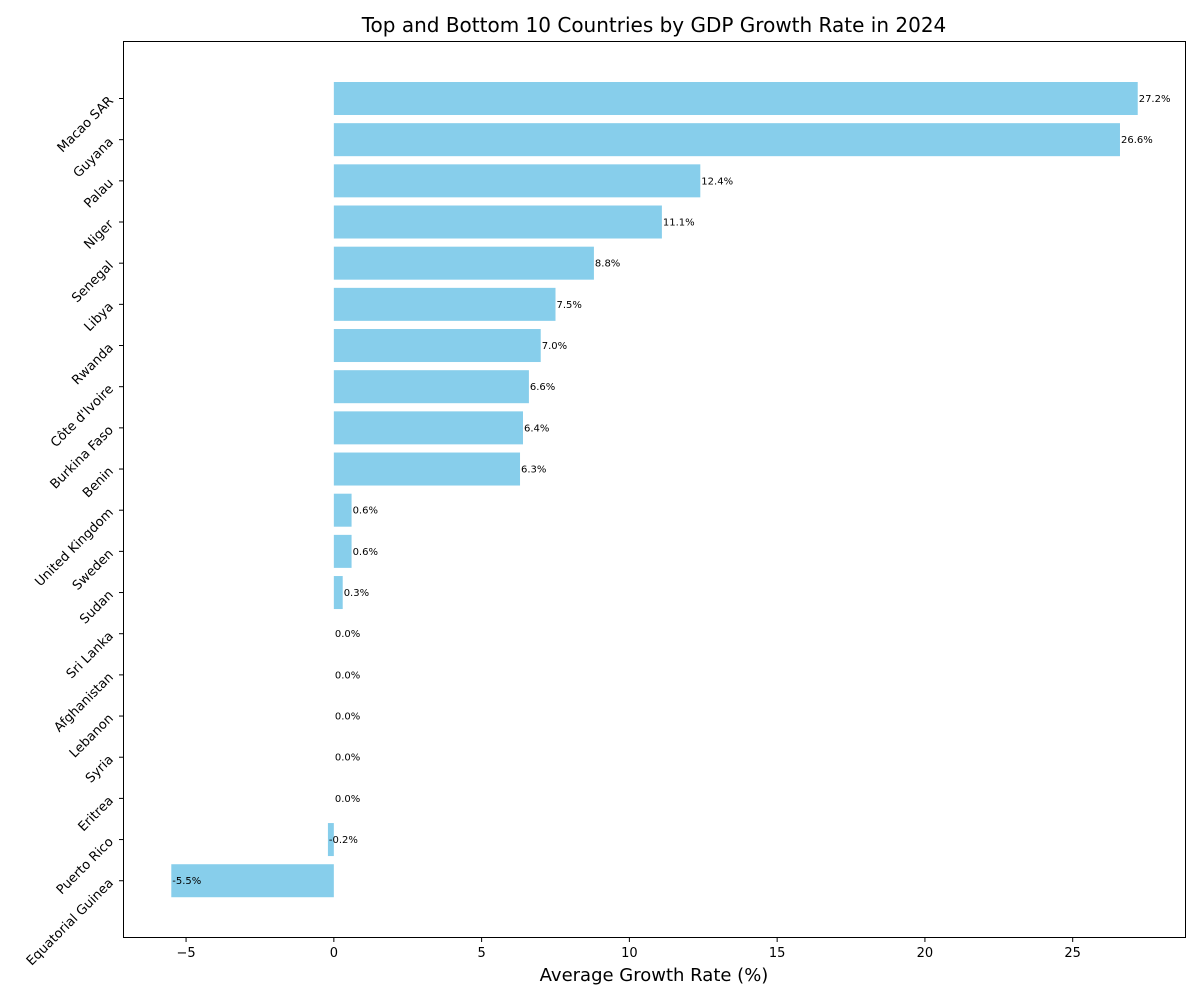  Describe the element at coordinates (99, 317) in the screenshot. I see `y-tick-label: Libya` at that location.